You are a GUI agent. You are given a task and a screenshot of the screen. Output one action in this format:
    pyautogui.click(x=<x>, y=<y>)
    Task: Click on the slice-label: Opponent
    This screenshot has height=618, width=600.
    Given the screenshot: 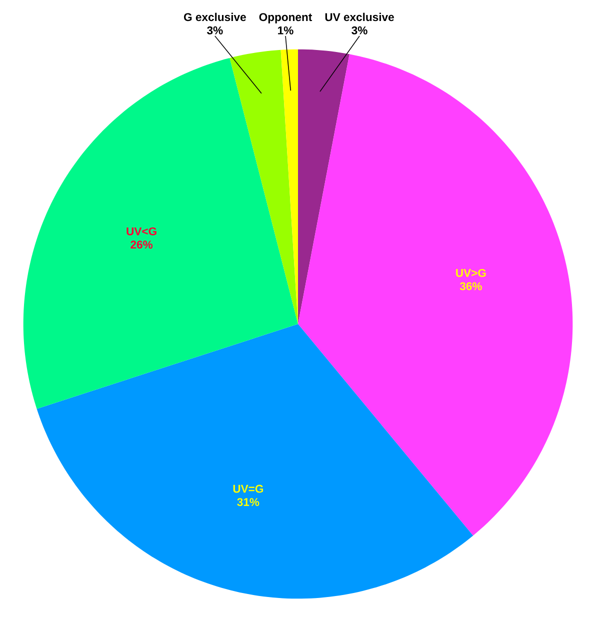 What is the action you would take?
    pyautogui.click(x=285, y=18)
    